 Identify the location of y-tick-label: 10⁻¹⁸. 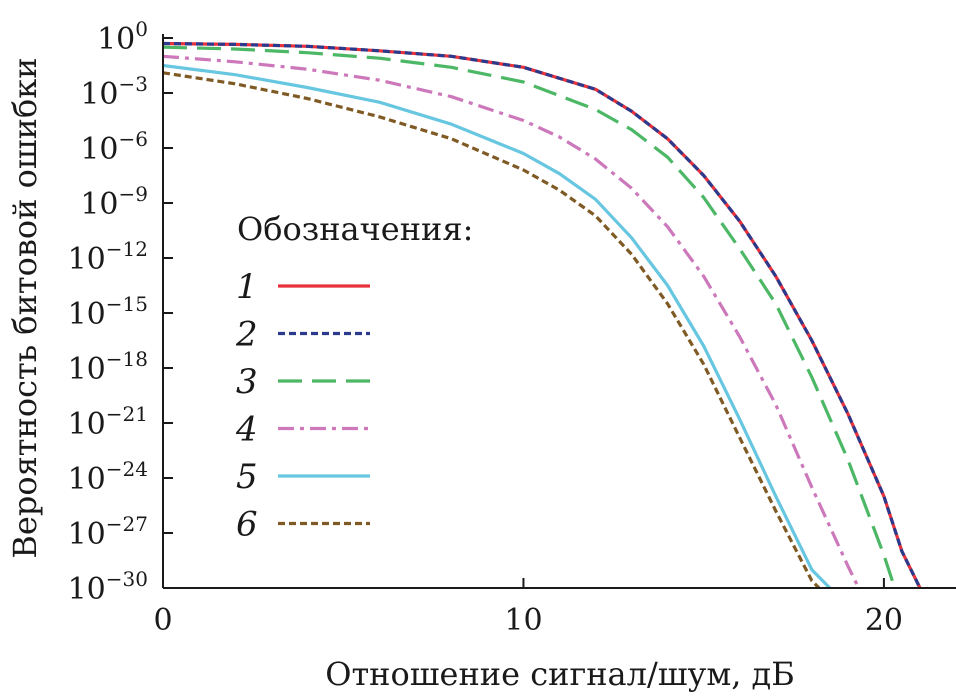
(108, 367).